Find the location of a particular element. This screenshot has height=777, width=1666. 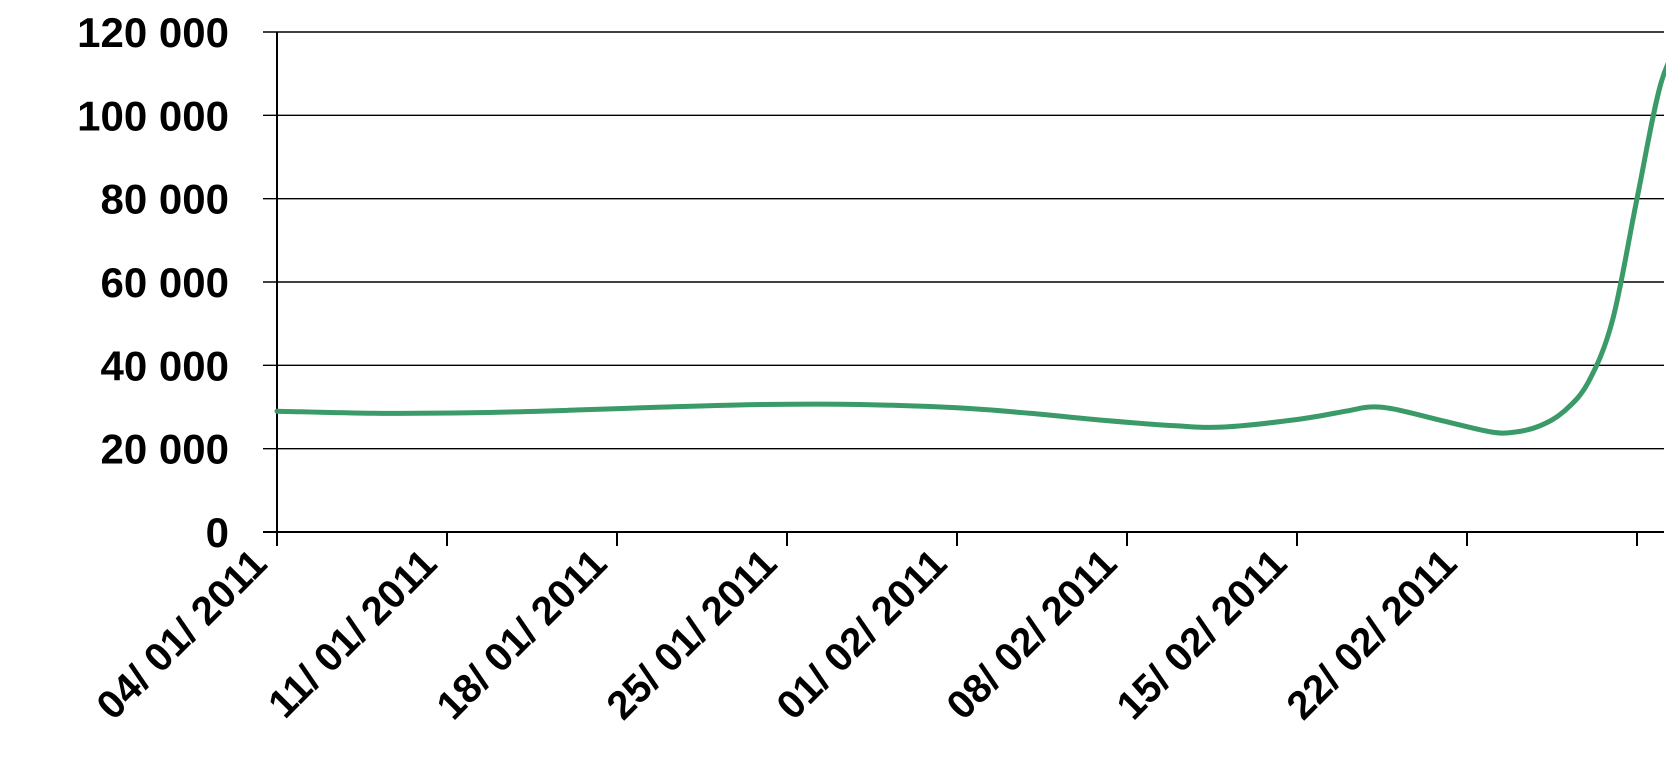

y-tick-label: 120 000 is located at coordinates (153, 32).